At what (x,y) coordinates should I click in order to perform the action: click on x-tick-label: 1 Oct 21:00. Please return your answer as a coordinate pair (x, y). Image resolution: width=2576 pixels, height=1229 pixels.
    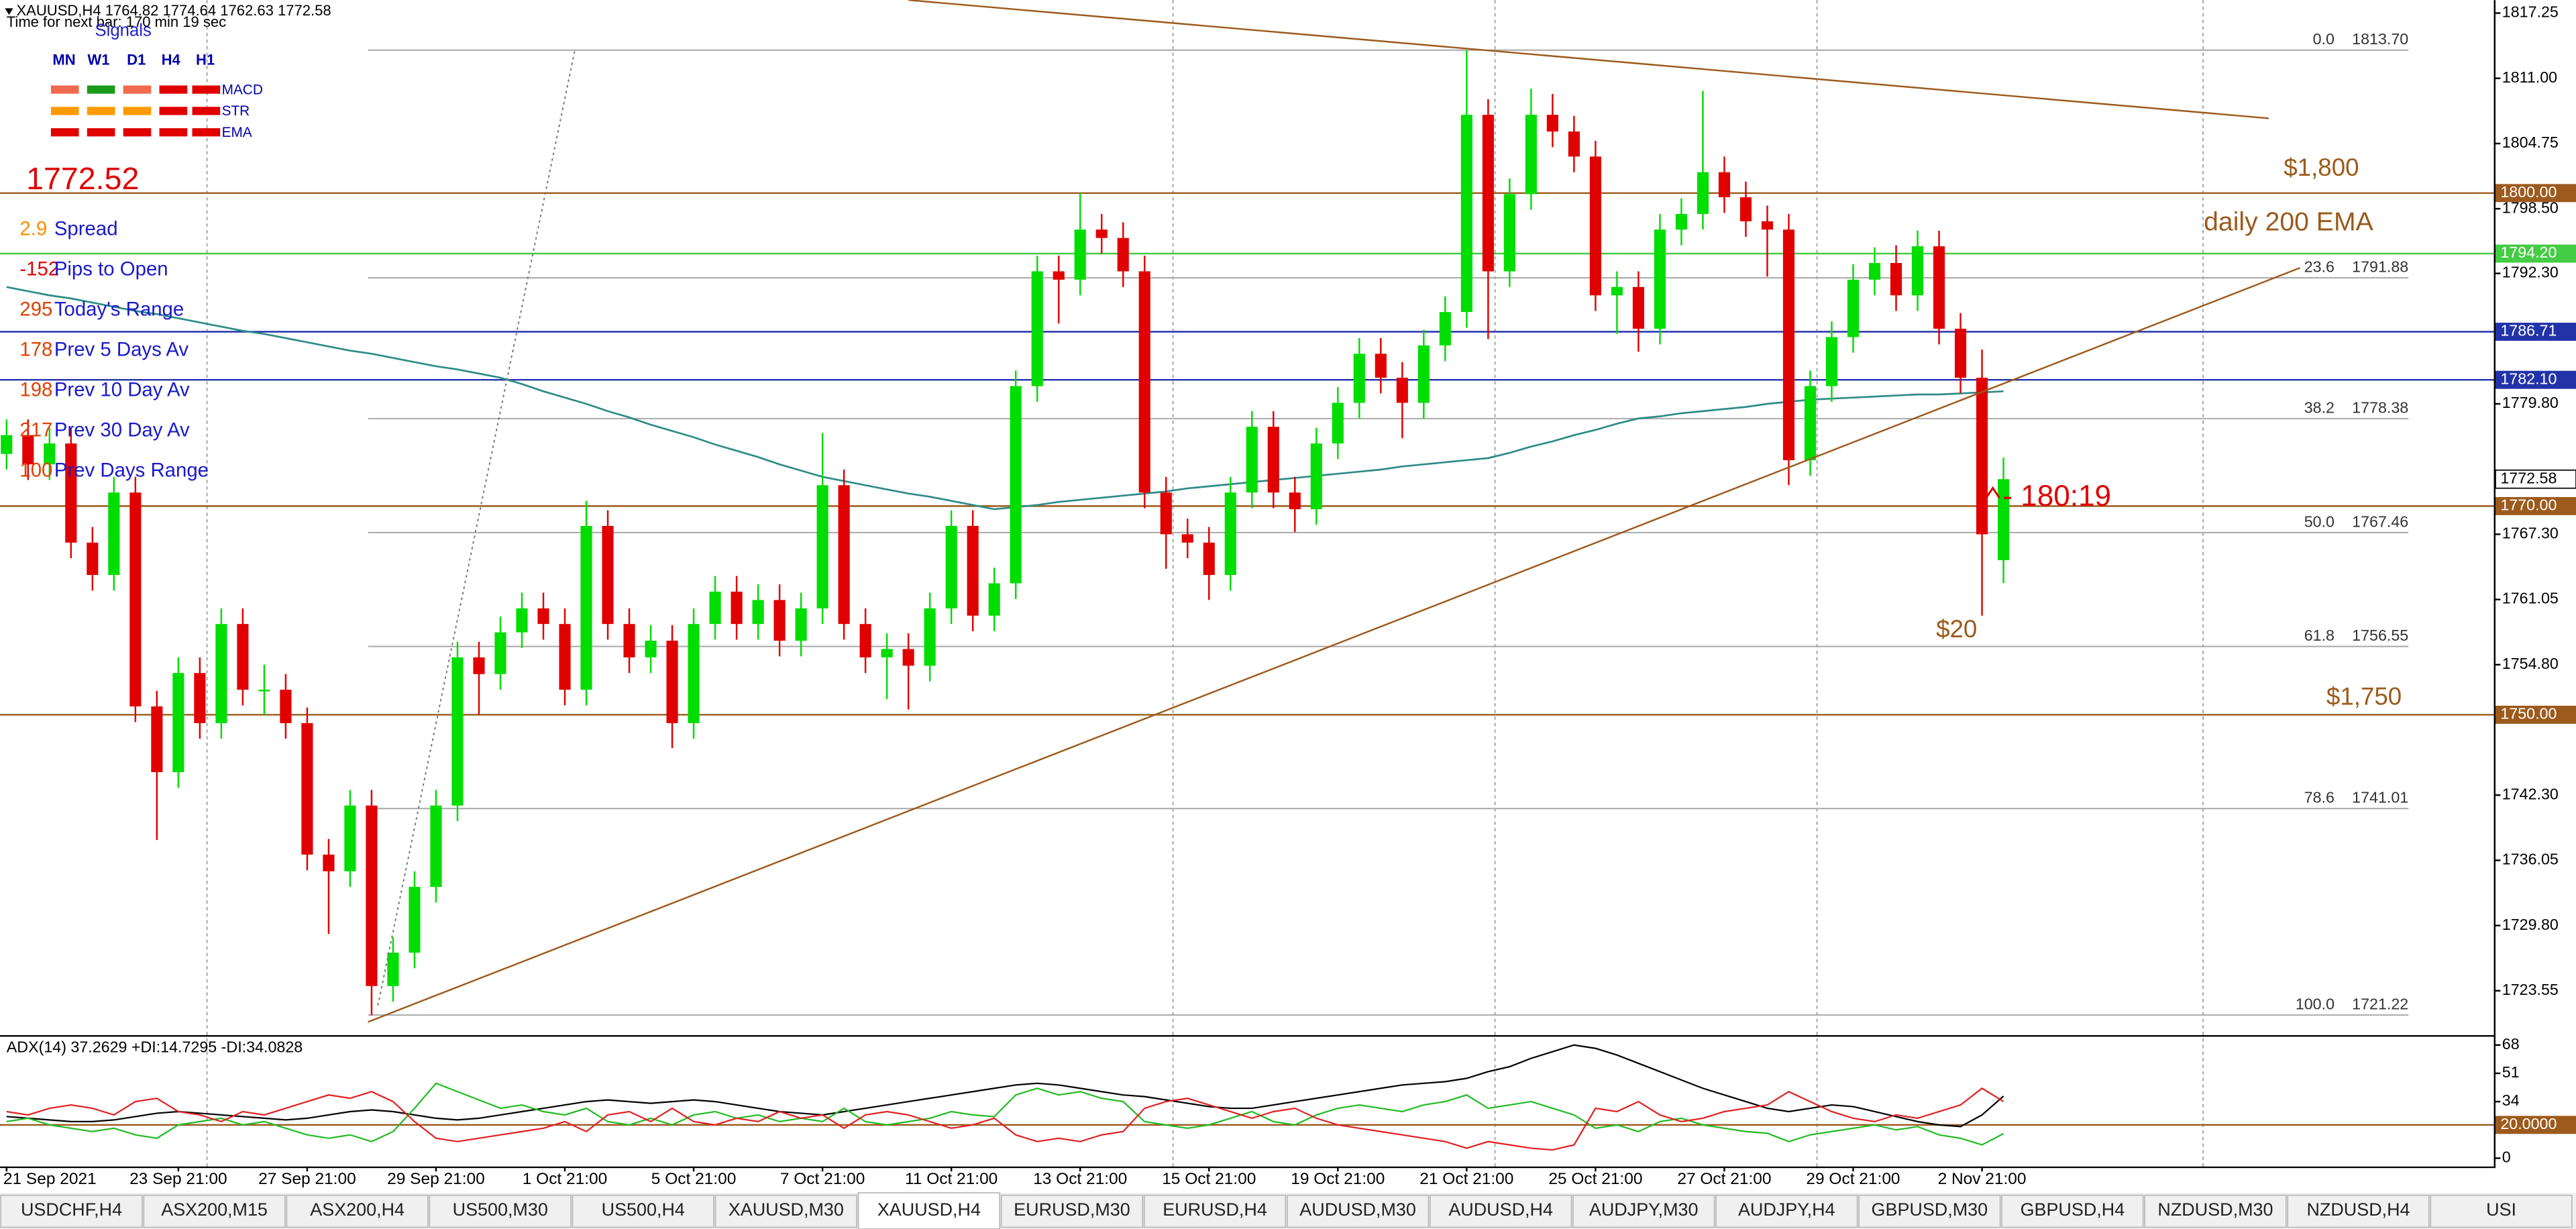
    Looking at the image, I should click on (565, 1179).